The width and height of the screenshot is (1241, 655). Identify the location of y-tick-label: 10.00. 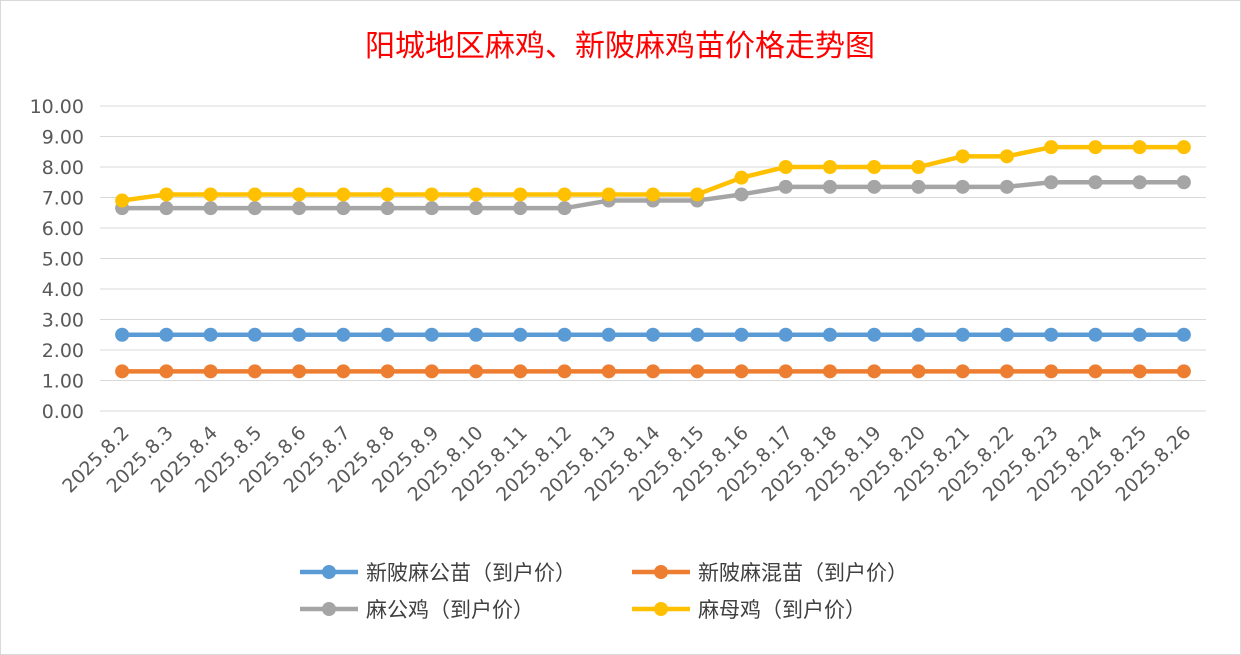
(57, 107).